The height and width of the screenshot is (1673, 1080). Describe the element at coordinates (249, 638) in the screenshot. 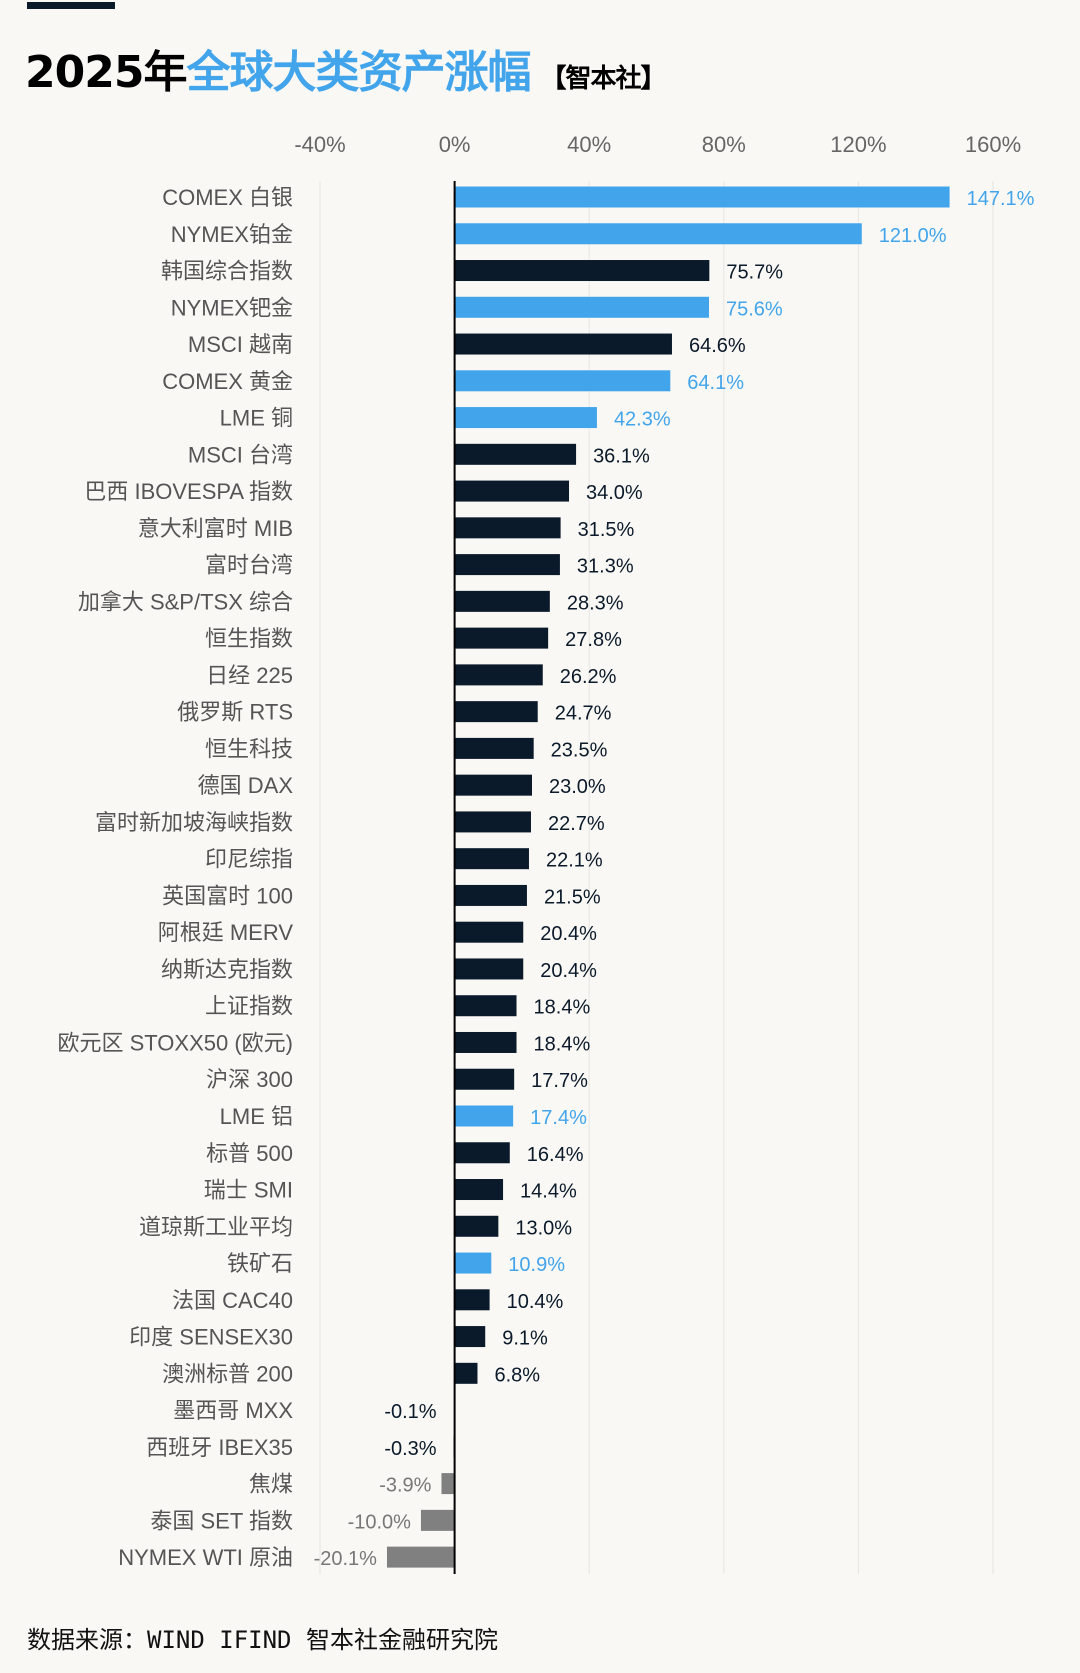

I see `category-label: 恒生指数` at that location.